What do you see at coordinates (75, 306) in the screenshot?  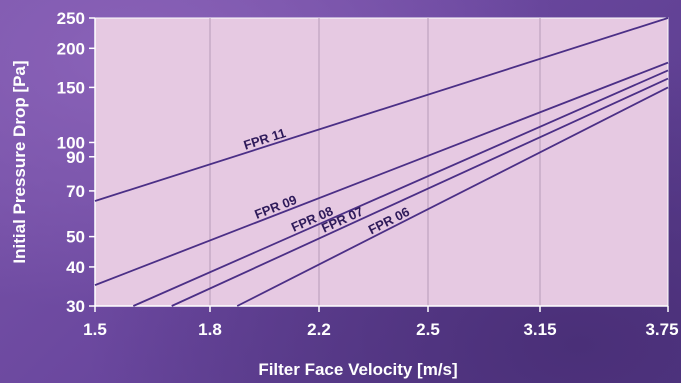 I see `y-tick-label: 30` at bounding box center [75, 306].